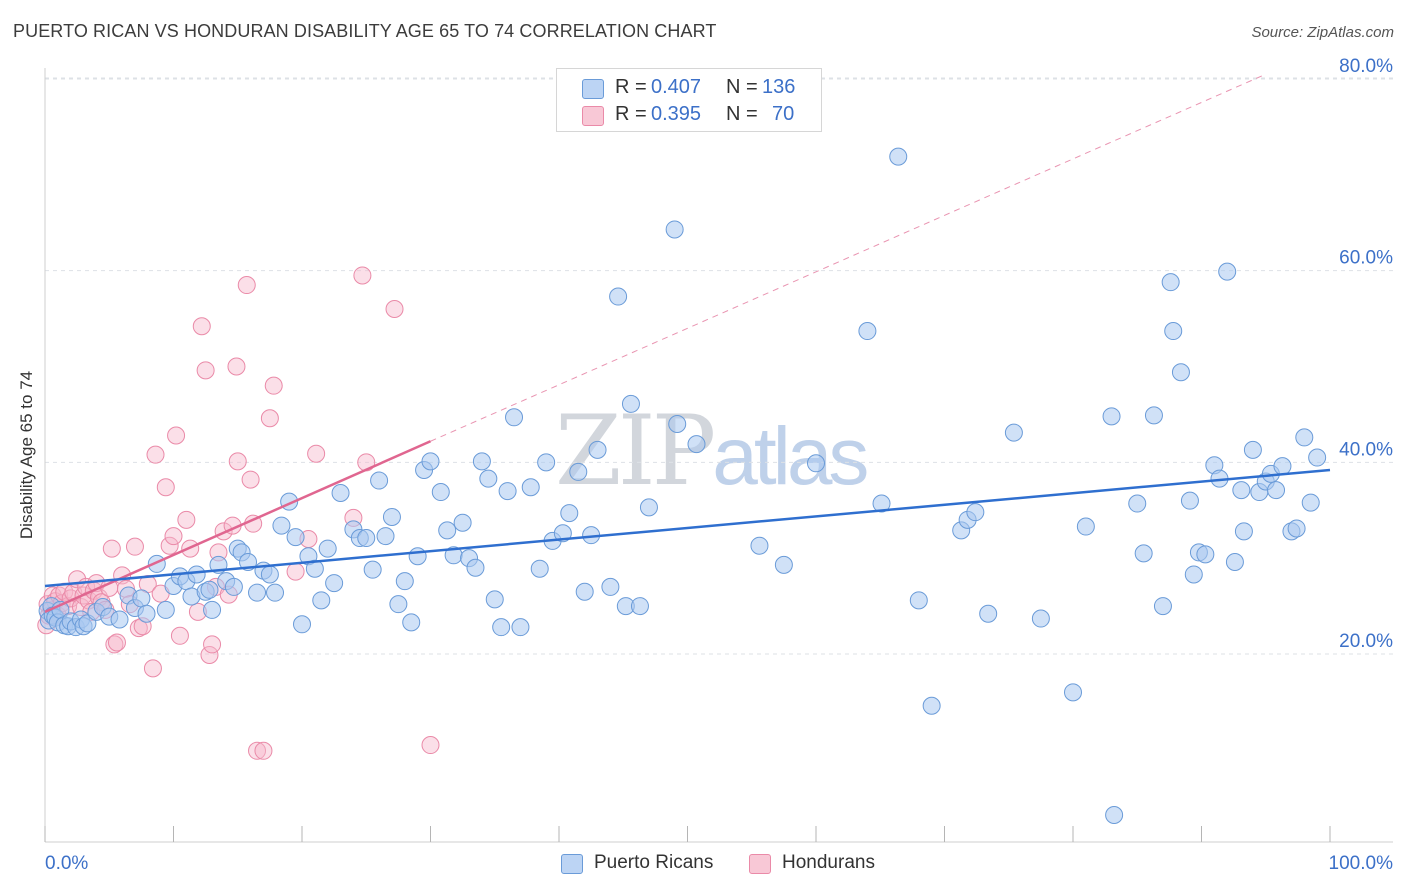 The width and height of the screenshot is (1406, 892). Describe the element at coordinates (635, 451) in the screenshot. I see `watermark-zip: ZIP` at that location.